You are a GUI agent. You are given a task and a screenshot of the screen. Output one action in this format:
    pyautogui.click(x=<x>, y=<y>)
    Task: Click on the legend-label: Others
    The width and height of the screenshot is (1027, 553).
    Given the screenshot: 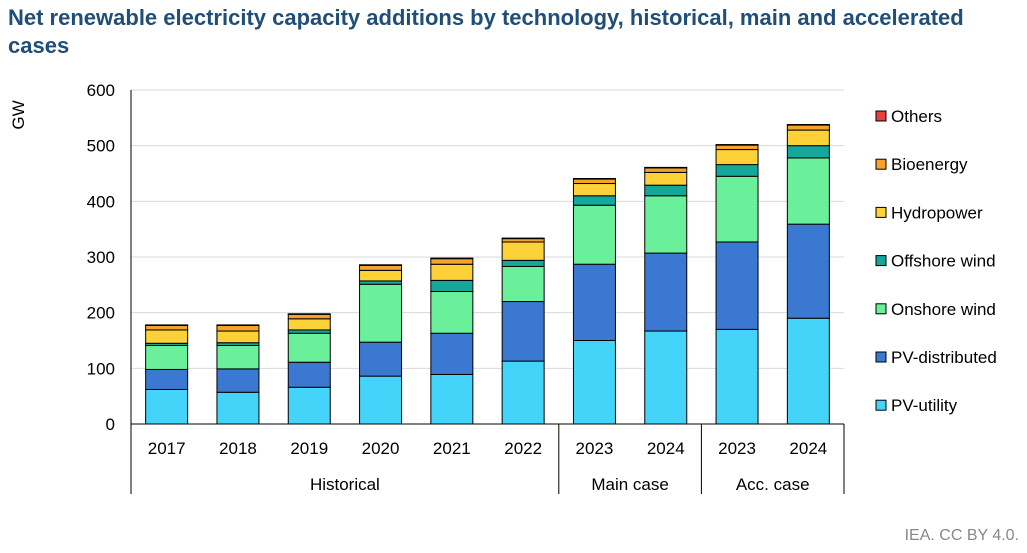 What is the action you would take?
    pyautogui.click(x=916, y=116)
    